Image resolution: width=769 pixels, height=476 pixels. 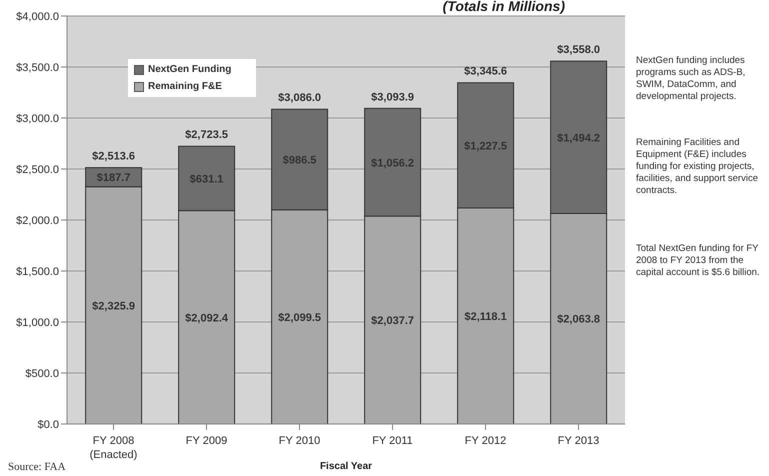 I want to click on data-label: $2,099.5, so click(x=300, y=318).